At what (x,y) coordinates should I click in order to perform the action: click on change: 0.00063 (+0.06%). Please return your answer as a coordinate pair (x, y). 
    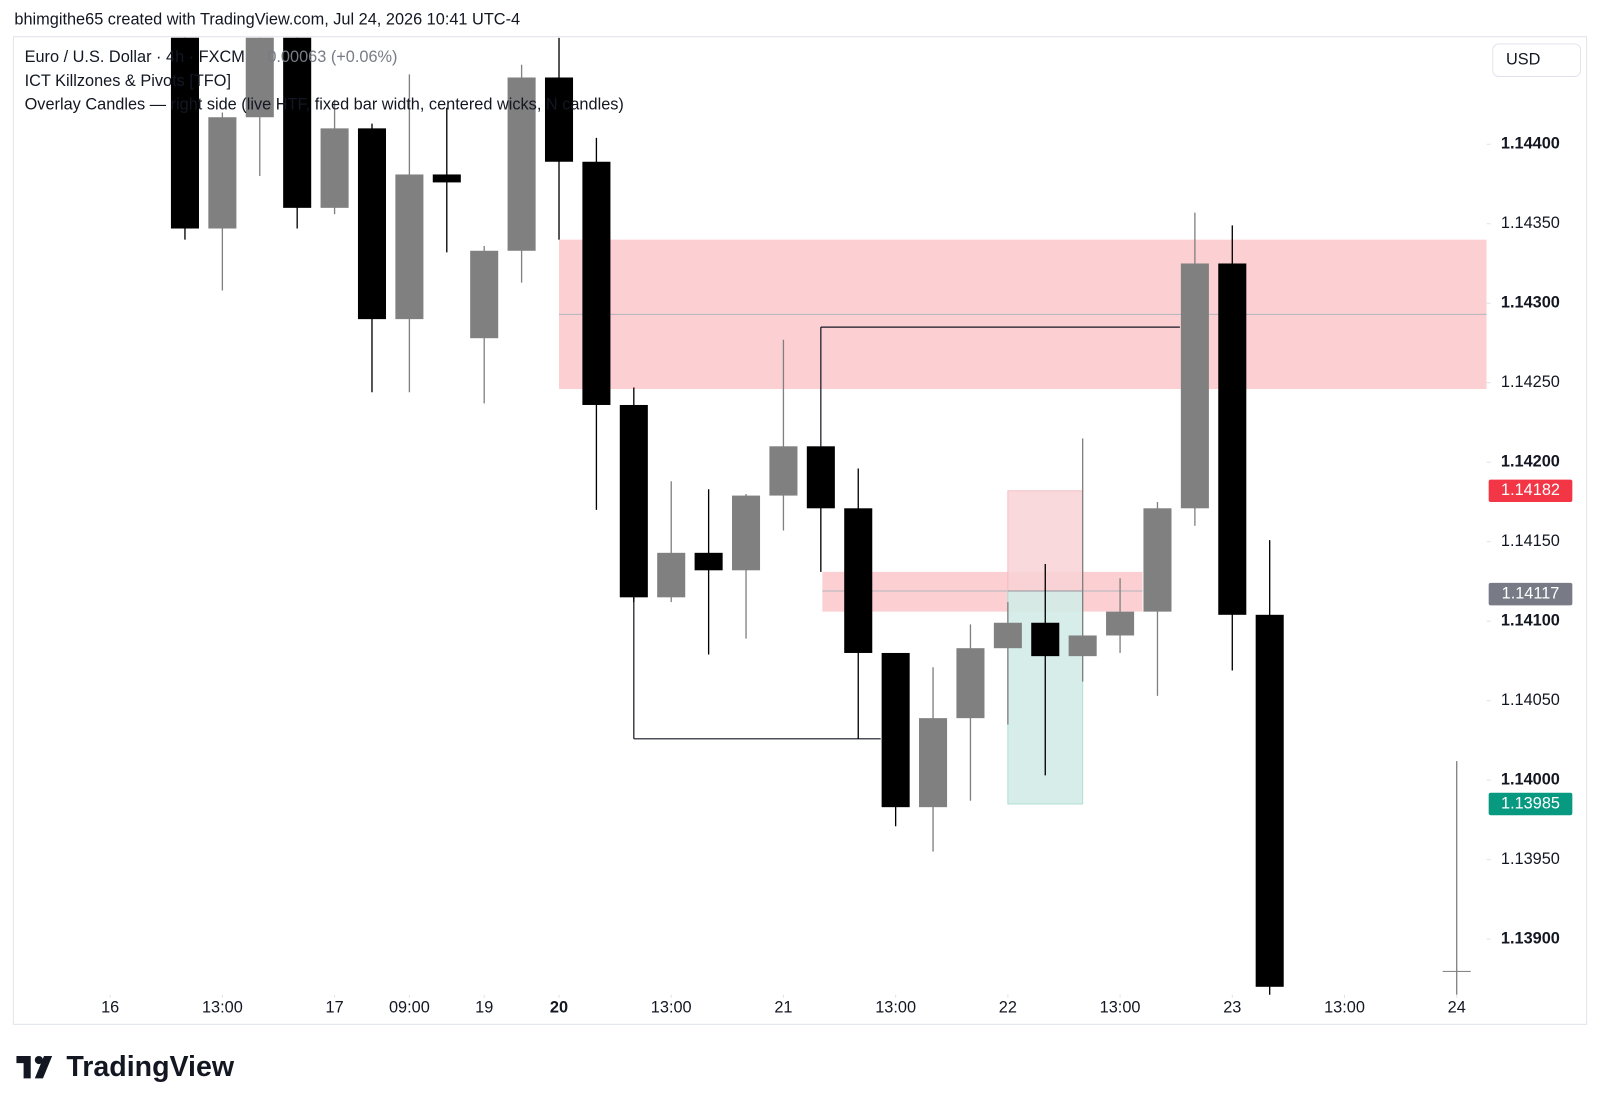
    Looking at the image, I should click on (332, 57).